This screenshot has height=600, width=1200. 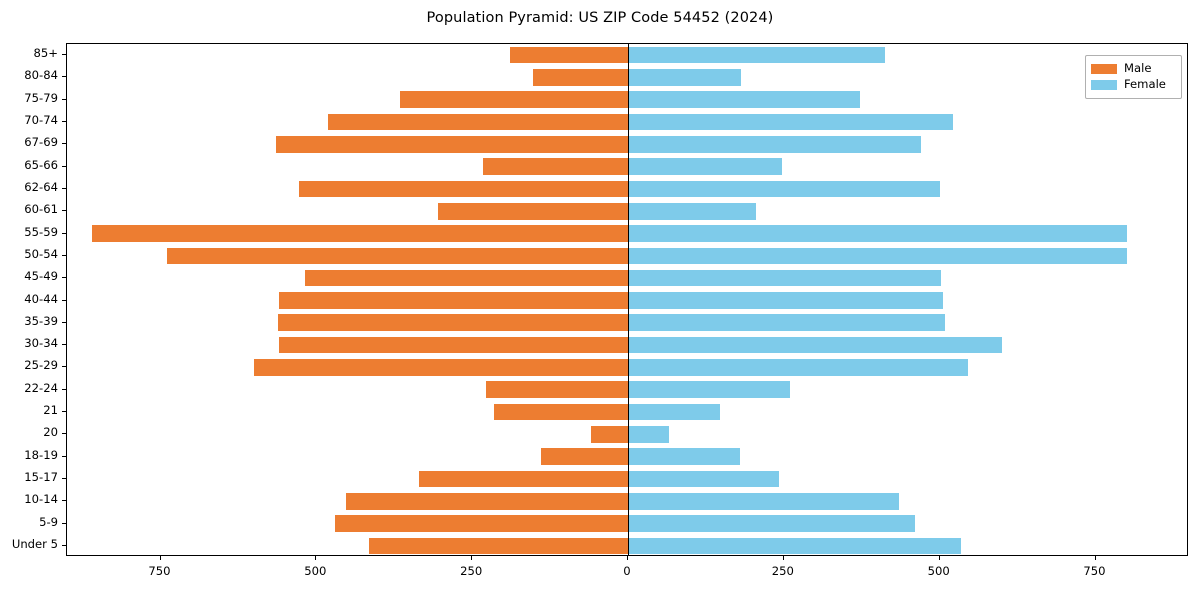 What do you see at coordinates (627, 571) in the screenshot?
I see `x-axis-tick-label: 0` at bounding box center [627, 571].